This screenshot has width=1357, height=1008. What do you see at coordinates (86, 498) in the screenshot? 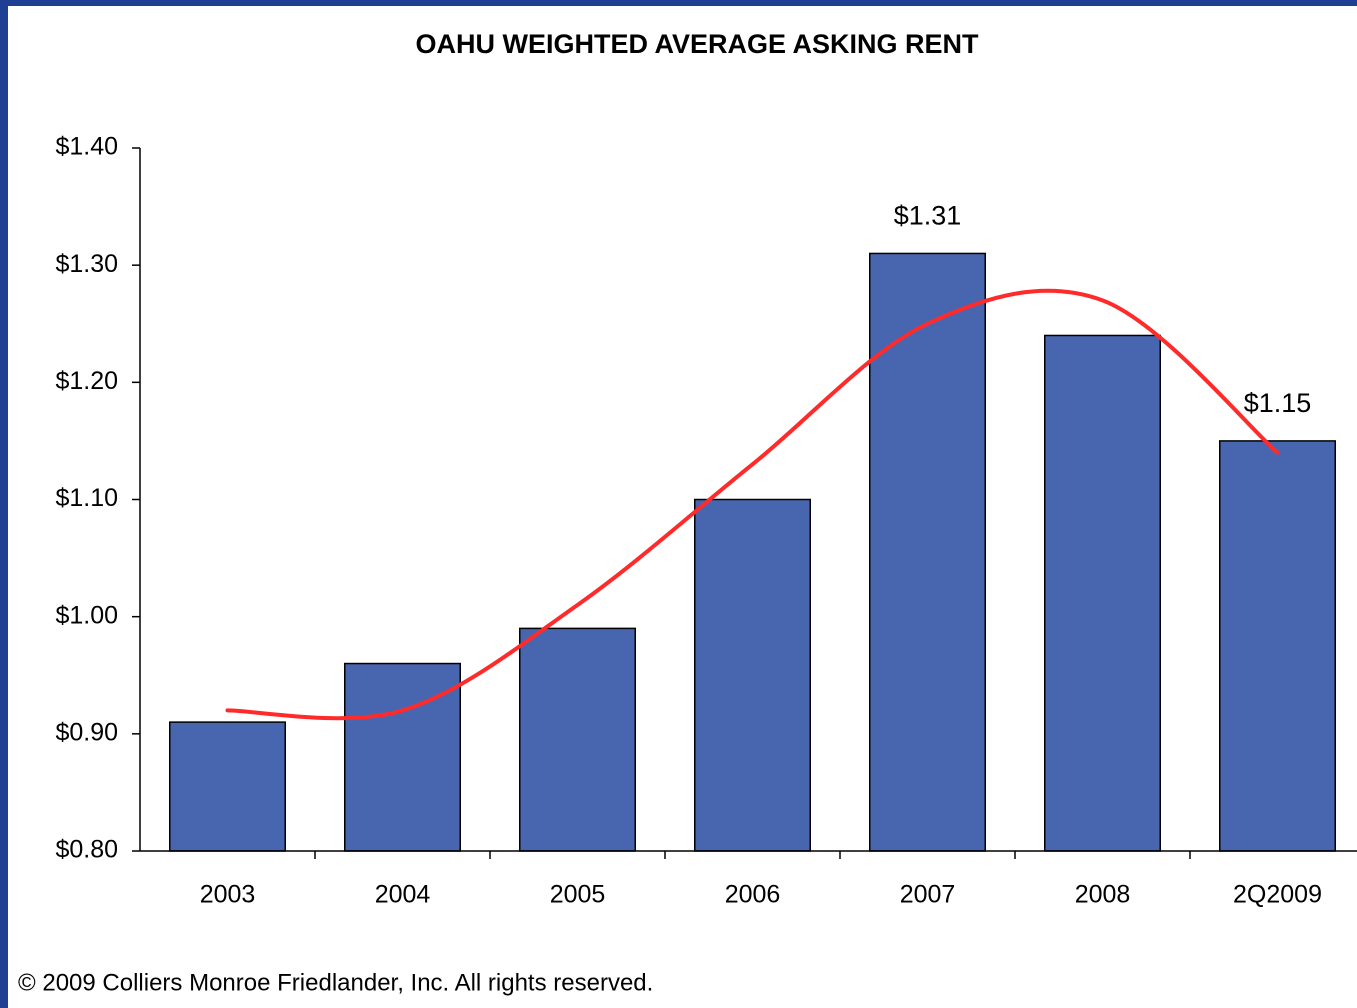
I see `y-tick-label: $1.10` at bounding box center [86, 498].